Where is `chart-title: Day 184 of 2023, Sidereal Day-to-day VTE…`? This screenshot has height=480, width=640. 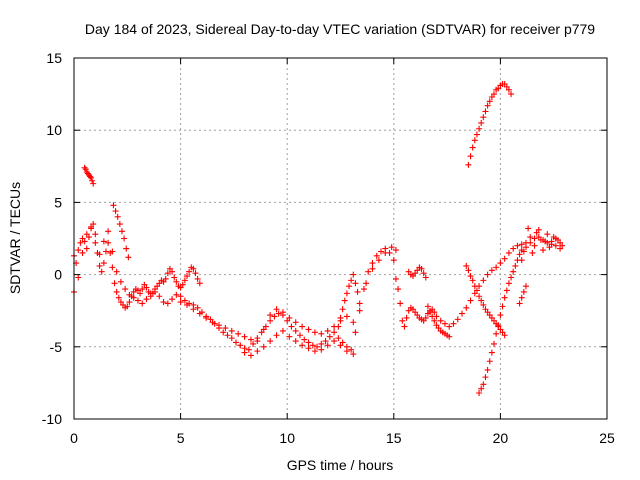
chart-title: Day 184 of 2023, Sidereal Day-to-day VTE… is located at coordinates (340, 29).